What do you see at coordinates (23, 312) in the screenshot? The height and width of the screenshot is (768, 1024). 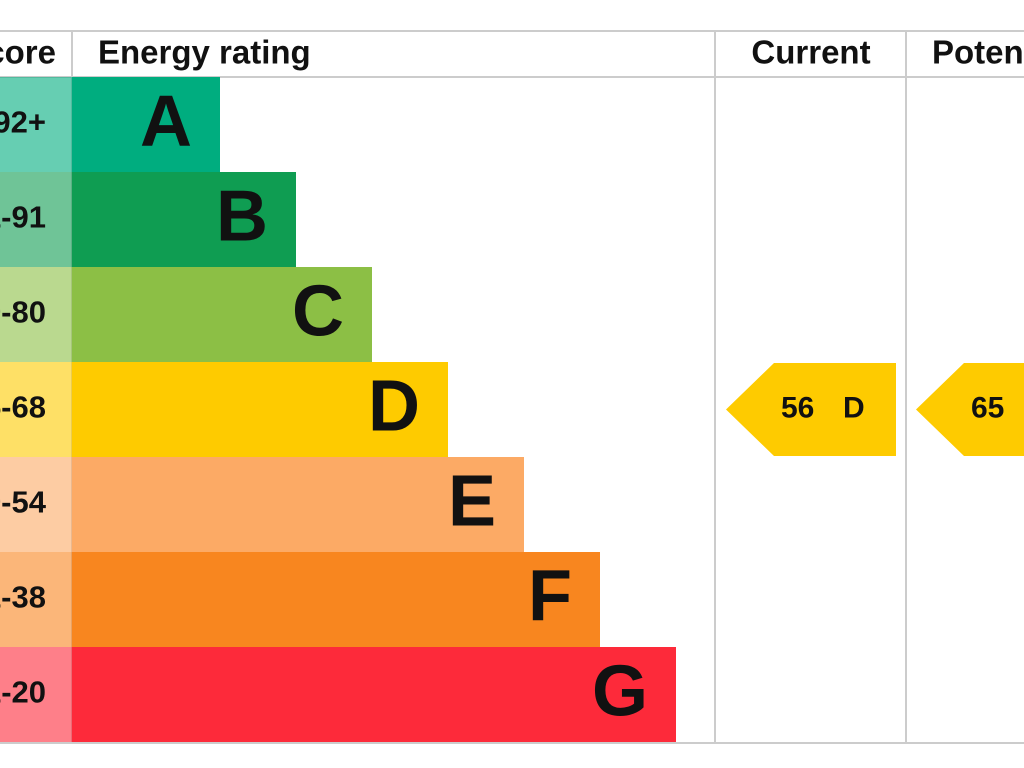 I see `score-range: 69-80` at bounding box center [23, 312].